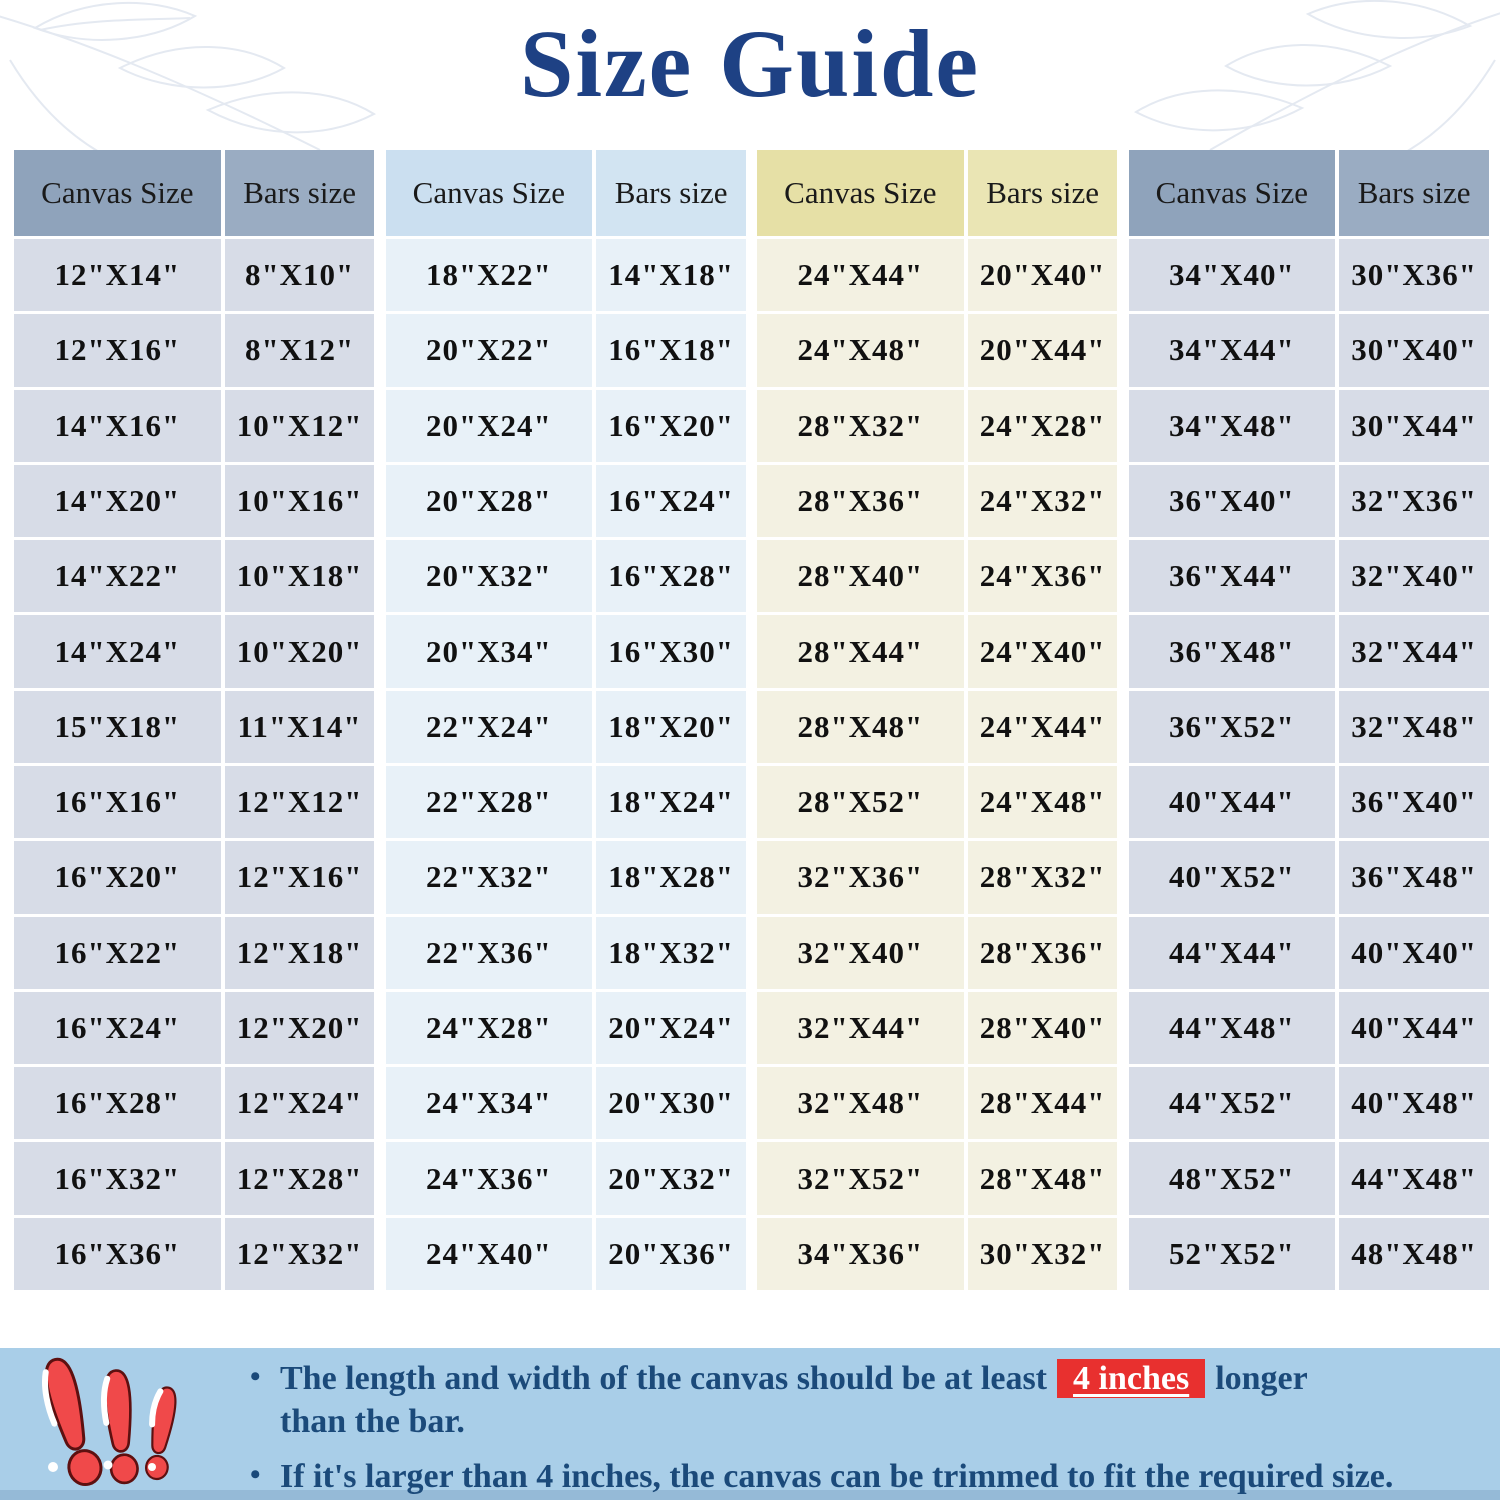 The image size is (1500, 1500). I want to click on bars-size-cell: 40"X40", so click(1414, 952).